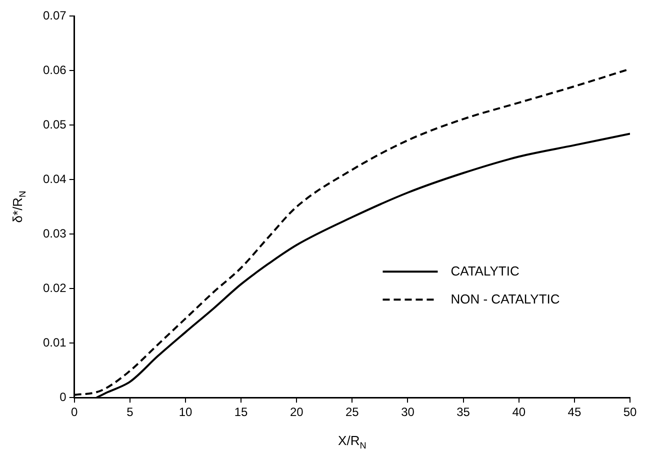  I want to click on x-tick-label: 30, so click(408, 412).